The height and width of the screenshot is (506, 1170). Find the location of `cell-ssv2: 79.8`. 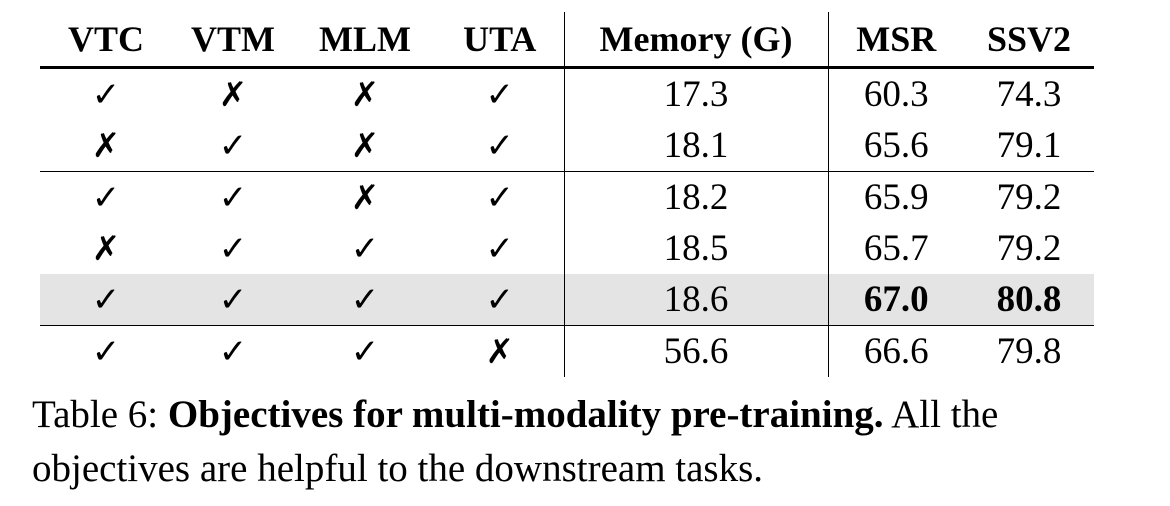

cell-ssv2: 79.8 is located at coordinates (1029, 351).